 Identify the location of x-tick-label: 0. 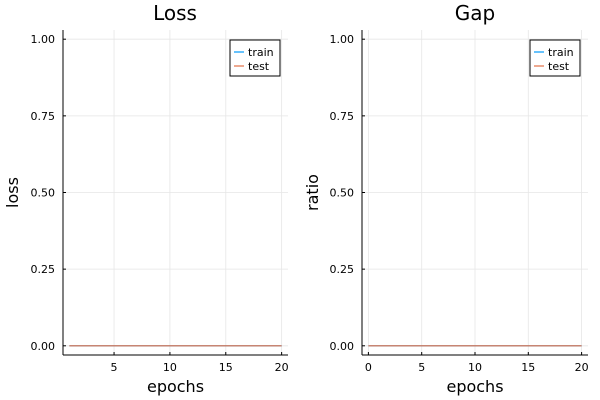
(368, 367).